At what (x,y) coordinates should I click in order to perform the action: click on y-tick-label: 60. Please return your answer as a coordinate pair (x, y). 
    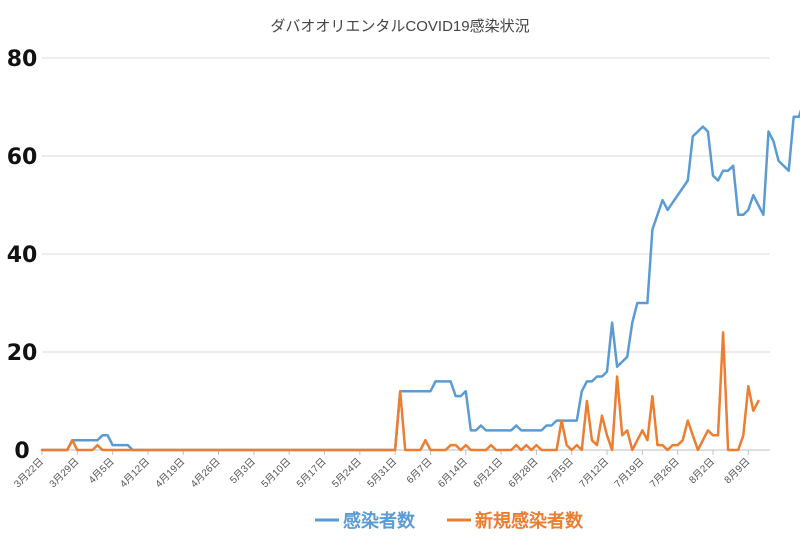
    Looking at the image, I should click on (22, 157).